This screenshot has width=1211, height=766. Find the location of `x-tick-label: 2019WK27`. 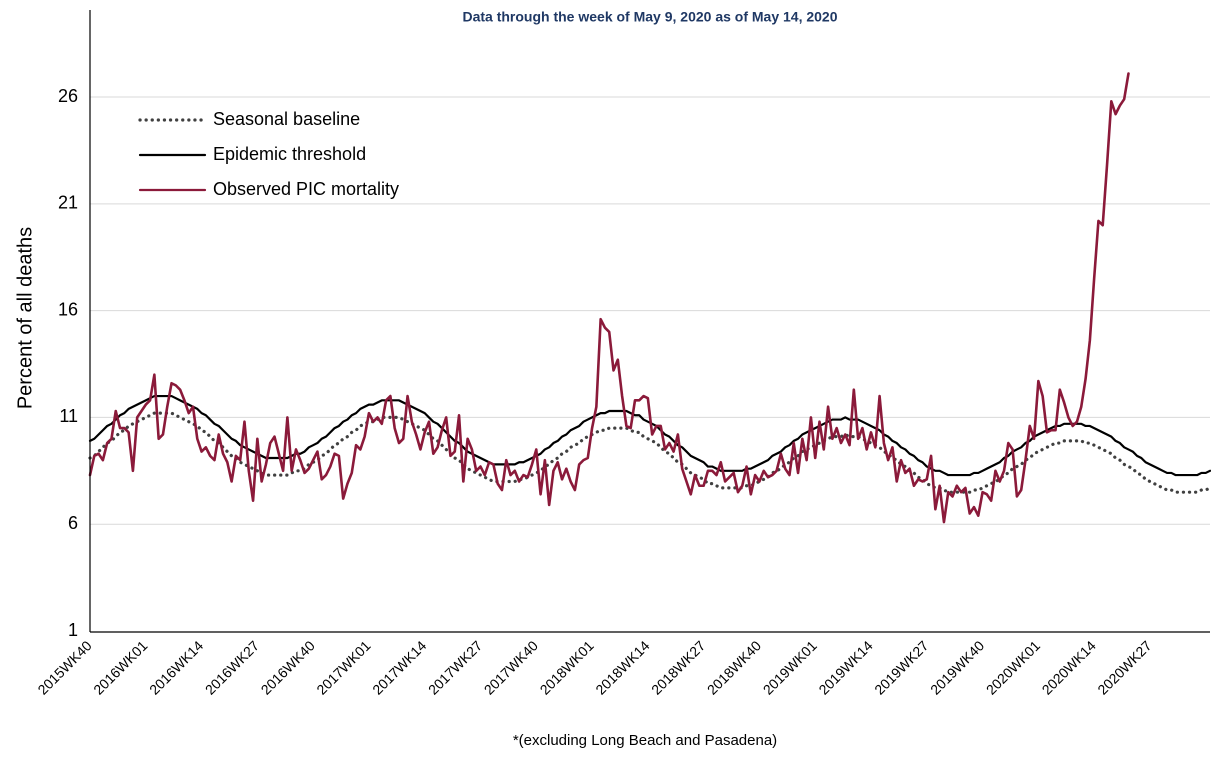

x-tick-label: 2019WK27 is located at coordinates (901, 667).